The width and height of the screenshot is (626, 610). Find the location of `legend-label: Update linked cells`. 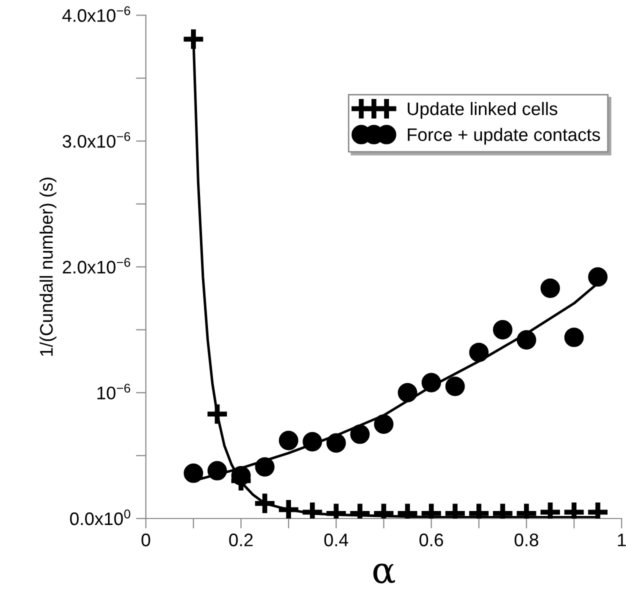

legend-label: Update linked cells is located at coordinates (483, 110).